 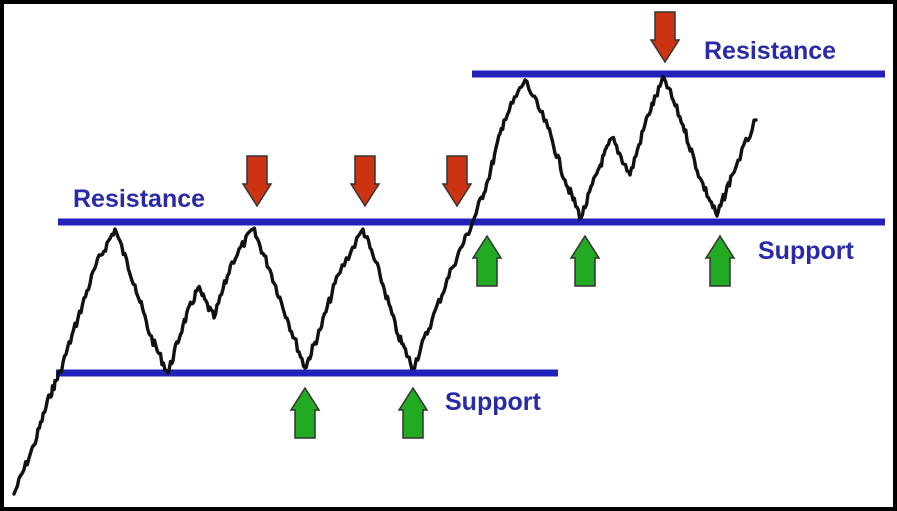 I want to click on support-label-lower: Support, so click(x=493, y=402).